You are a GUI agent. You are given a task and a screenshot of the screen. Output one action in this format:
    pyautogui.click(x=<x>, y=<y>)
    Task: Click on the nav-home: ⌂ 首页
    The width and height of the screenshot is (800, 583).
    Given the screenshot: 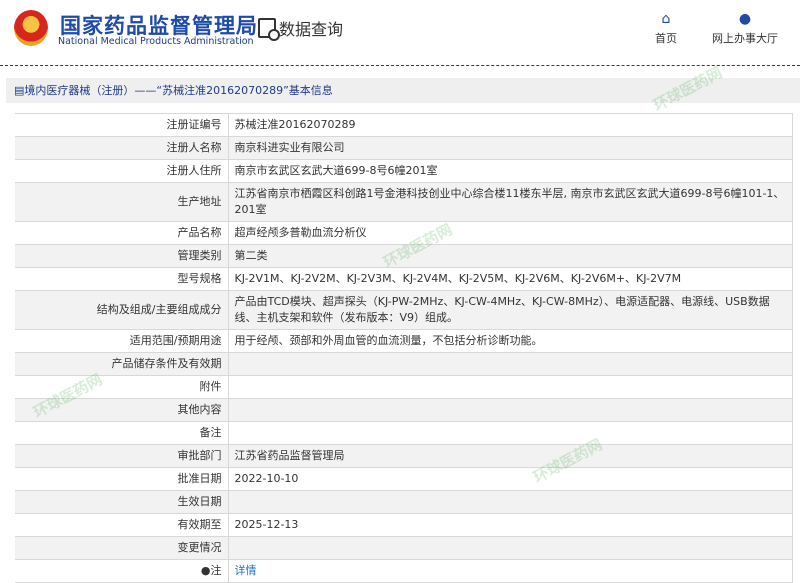 What is the action you would take?
    pyautogui.click(x=666, y=29)
    